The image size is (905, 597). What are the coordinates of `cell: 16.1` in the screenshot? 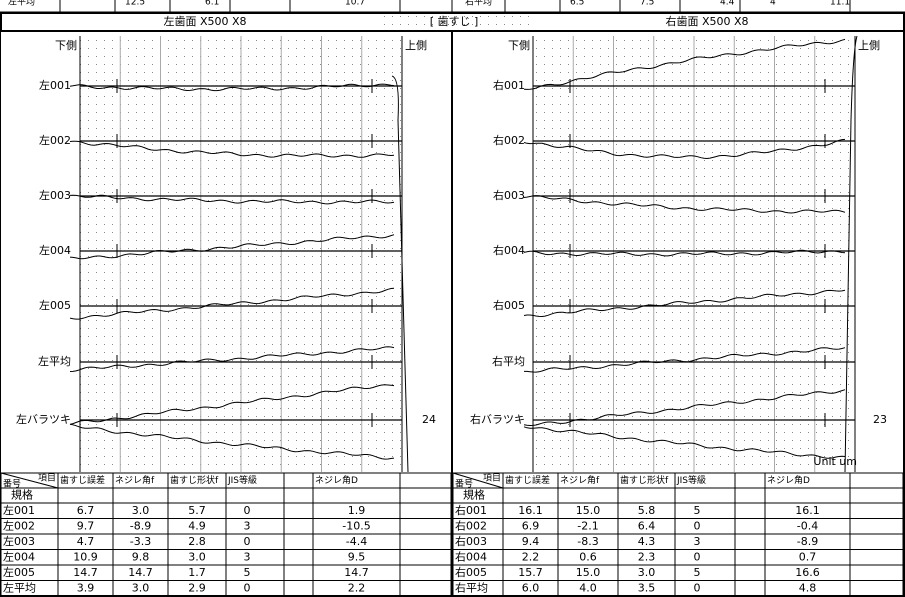 It's located at (530, 510).